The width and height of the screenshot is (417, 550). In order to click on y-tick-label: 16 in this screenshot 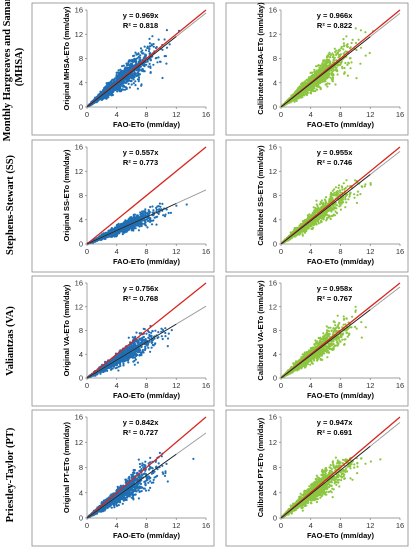, I will do `click(273, 10)`.